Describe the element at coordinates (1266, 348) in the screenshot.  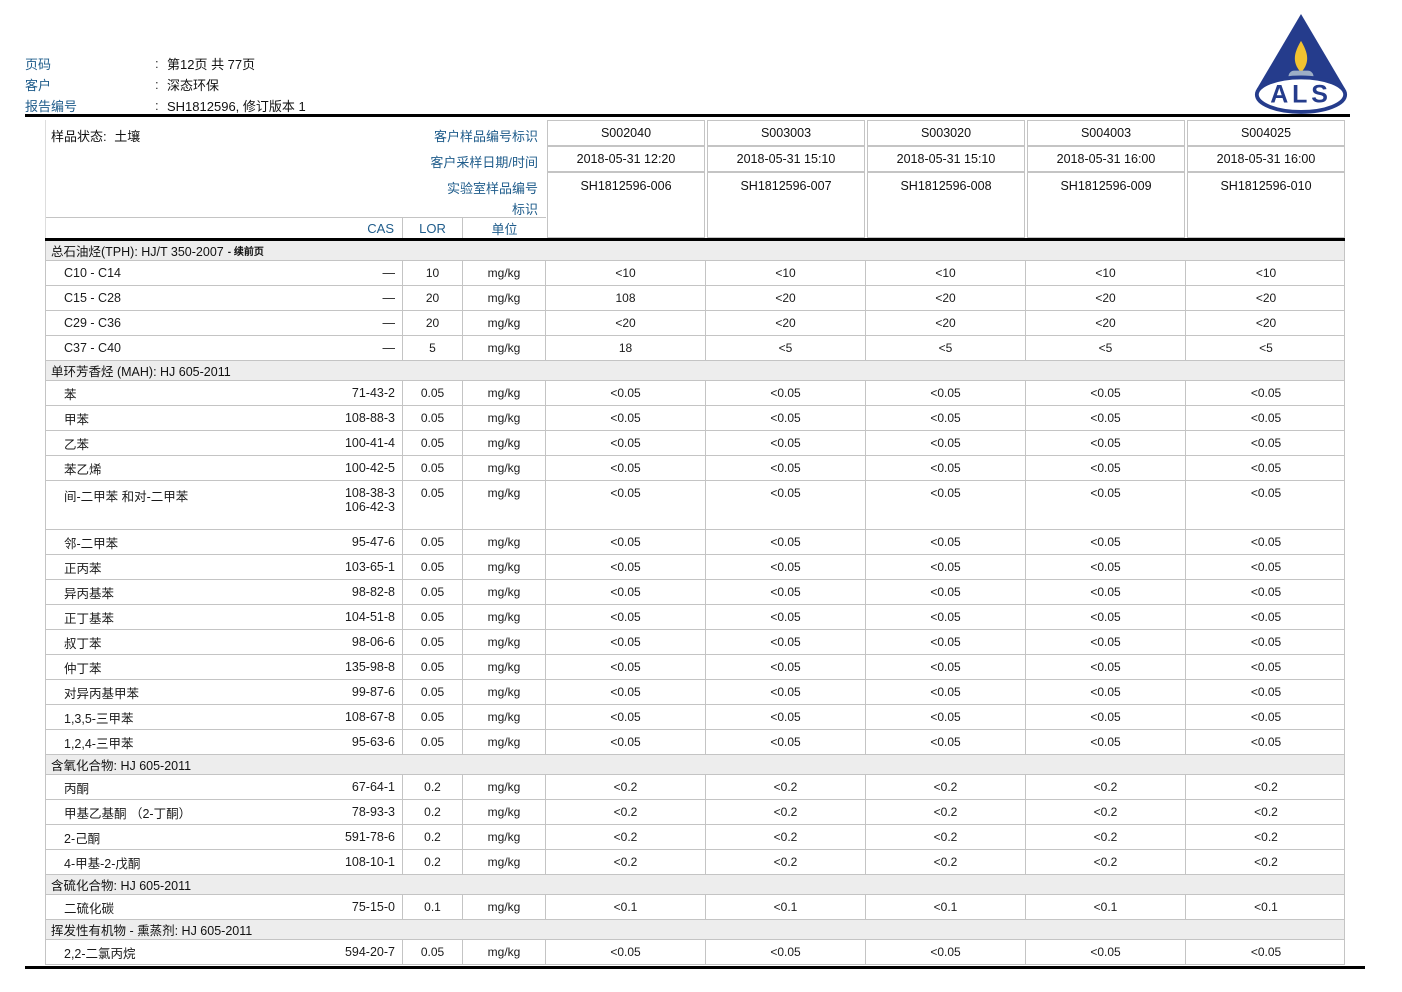
I see `result-value: <5` at that location.